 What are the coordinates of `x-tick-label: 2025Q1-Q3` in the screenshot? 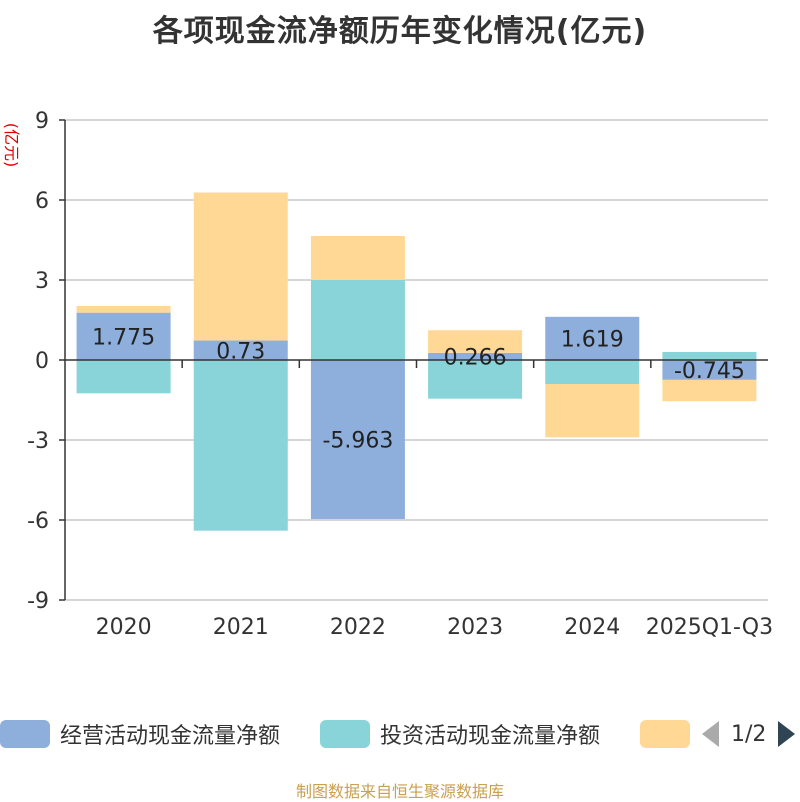 It's located at (709, 627).